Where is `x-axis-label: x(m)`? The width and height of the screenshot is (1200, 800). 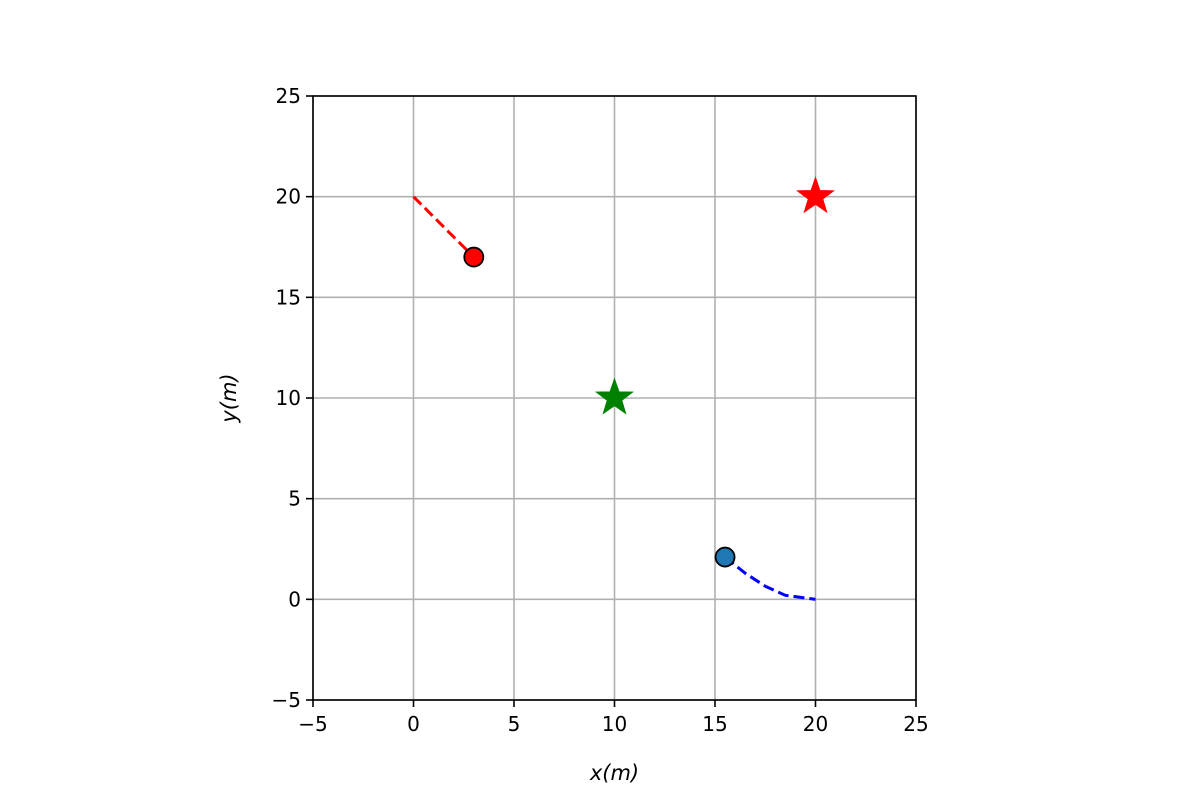
x-axis-label: x(m) is located at coordinates (614, 773).